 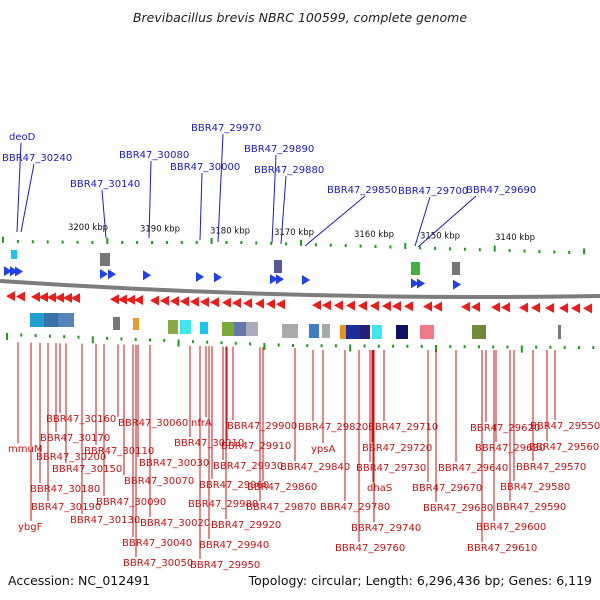 I want to click on gene-label-bbr47-29690: BBR47_29690, so click(x=501, y=190).